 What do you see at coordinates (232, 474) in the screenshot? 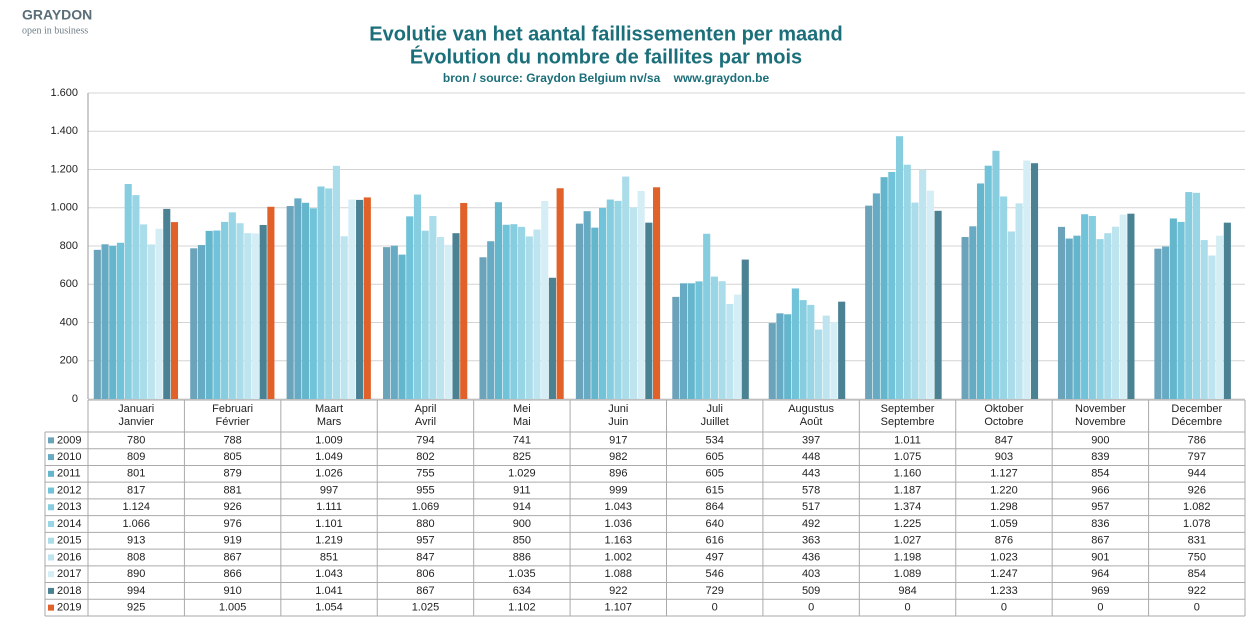
I see `data-label: 879` at bounding box center [232, 474].